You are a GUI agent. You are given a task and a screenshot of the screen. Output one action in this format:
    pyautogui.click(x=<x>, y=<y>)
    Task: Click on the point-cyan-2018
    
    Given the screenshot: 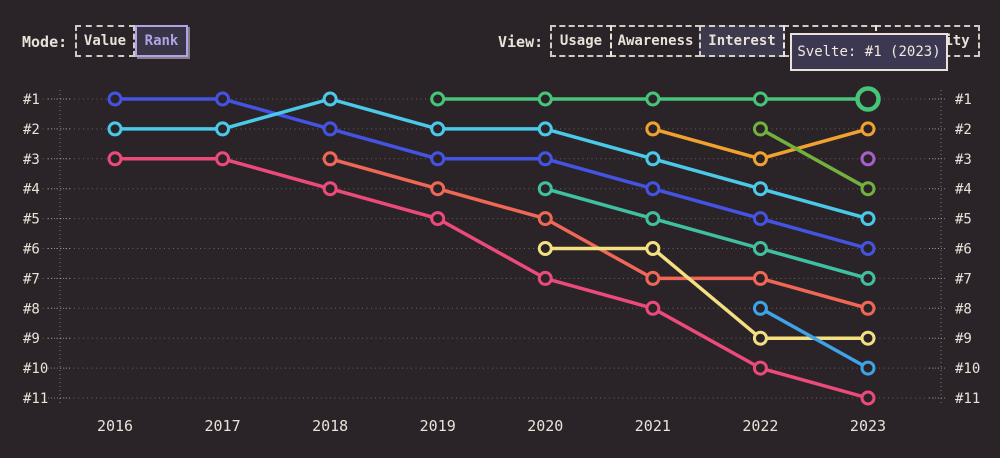 What is the action you would take?
    pyautogui.click(x=330, y=99)
    